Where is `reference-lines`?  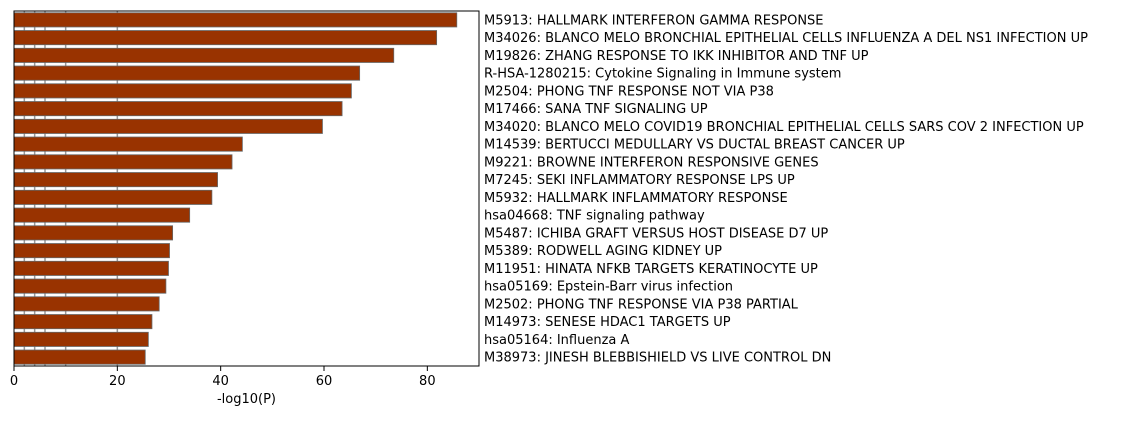 reference-lines is located at coordinates (71, 188).